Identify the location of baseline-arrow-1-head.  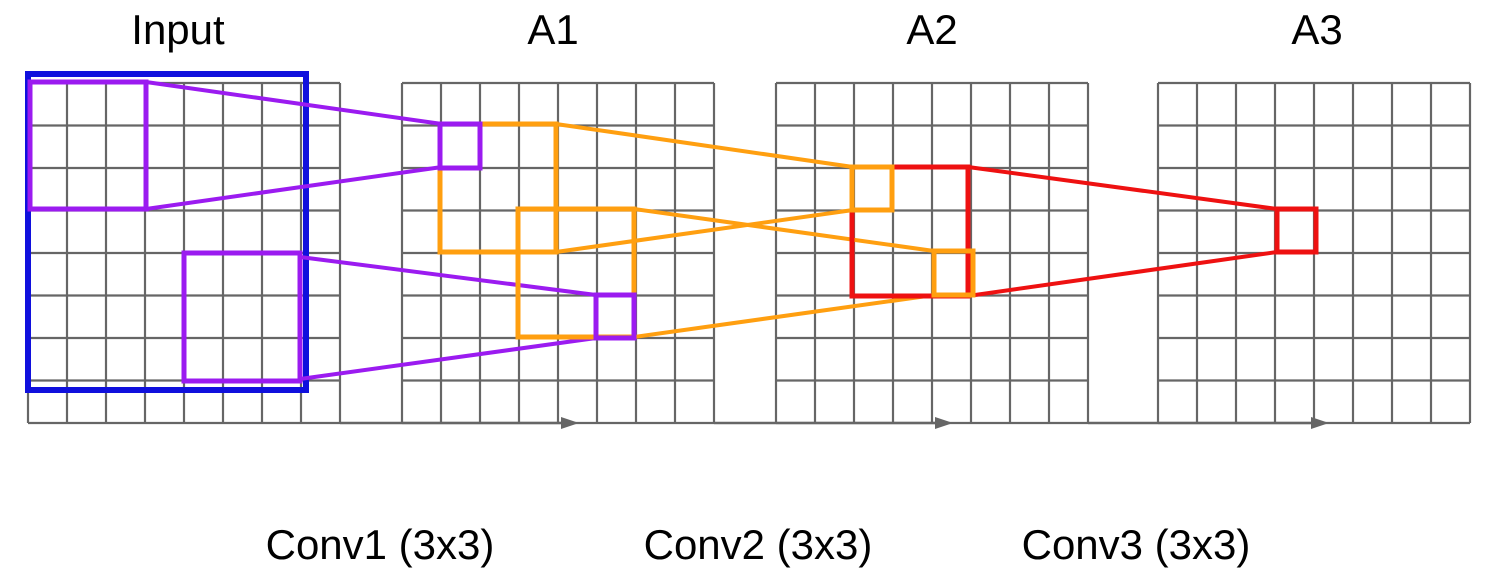
(570, 423).